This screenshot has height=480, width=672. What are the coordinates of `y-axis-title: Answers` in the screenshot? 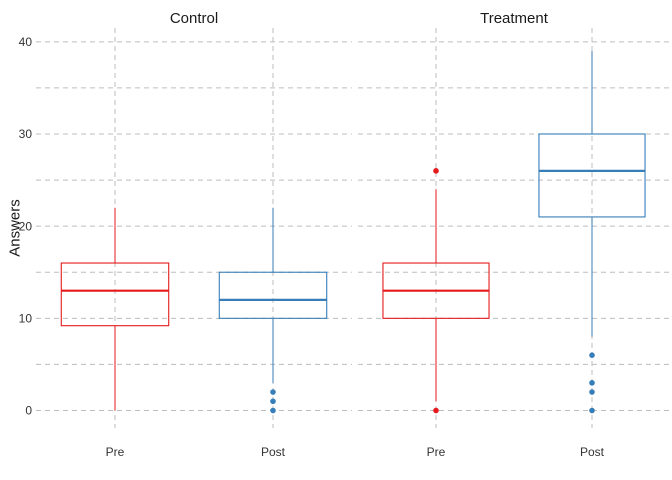 It's located at (14, 228).